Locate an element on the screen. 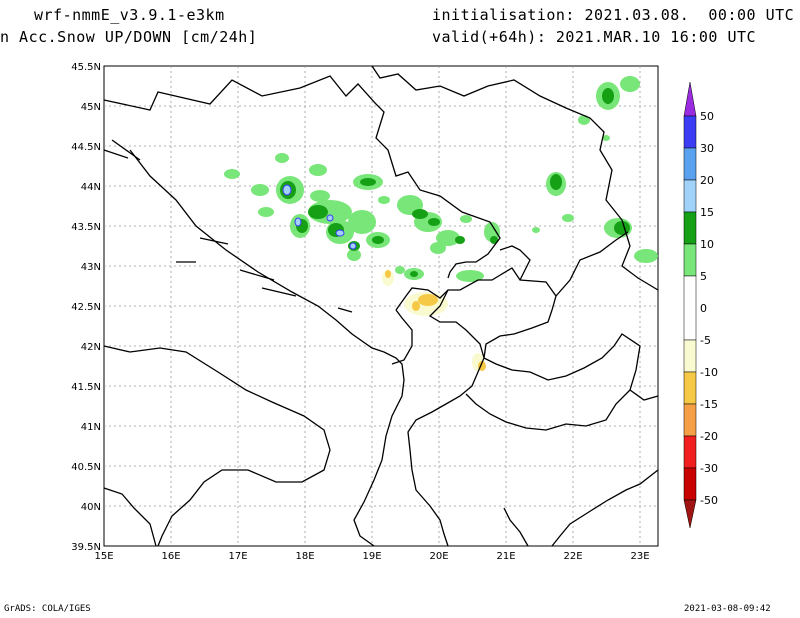 The height and width of the screenshot is (618, 800). footer-timestamp: 2021-03-08-09:42 is located at coordinates (727, 609).